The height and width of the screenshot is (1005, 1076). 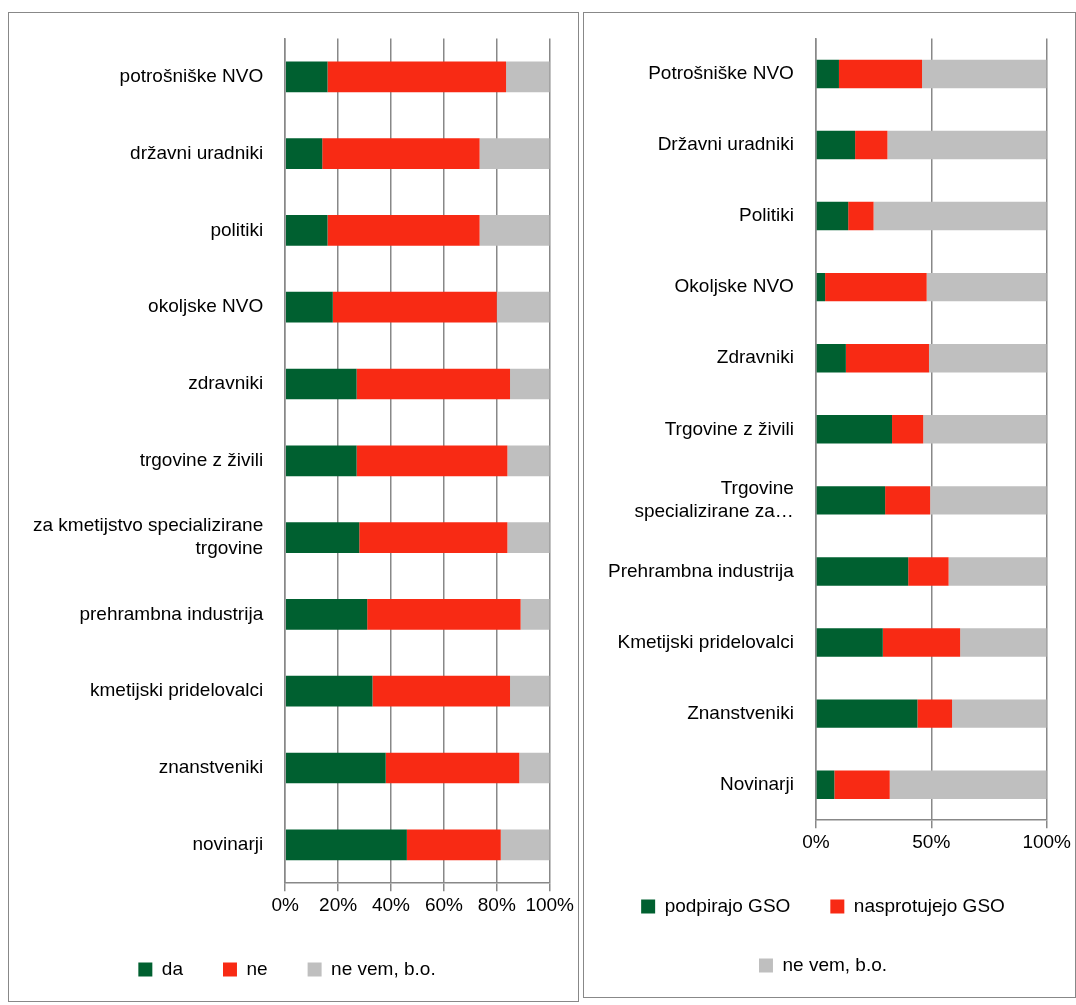 I want to click on y-tick-label: Državni uradniki, so click(x=725, y=144).